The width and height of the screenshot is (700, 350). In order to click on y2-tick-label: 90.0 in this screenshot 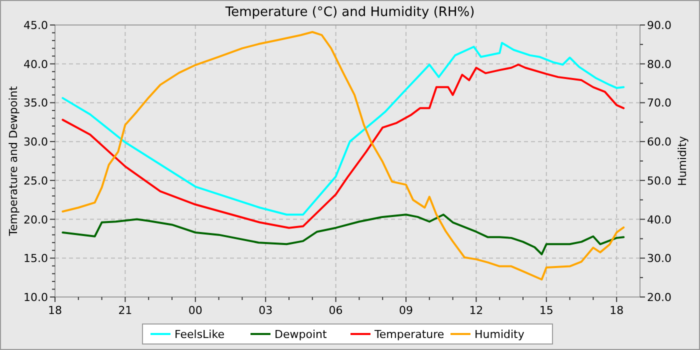, I will do `click(659, 25)`.